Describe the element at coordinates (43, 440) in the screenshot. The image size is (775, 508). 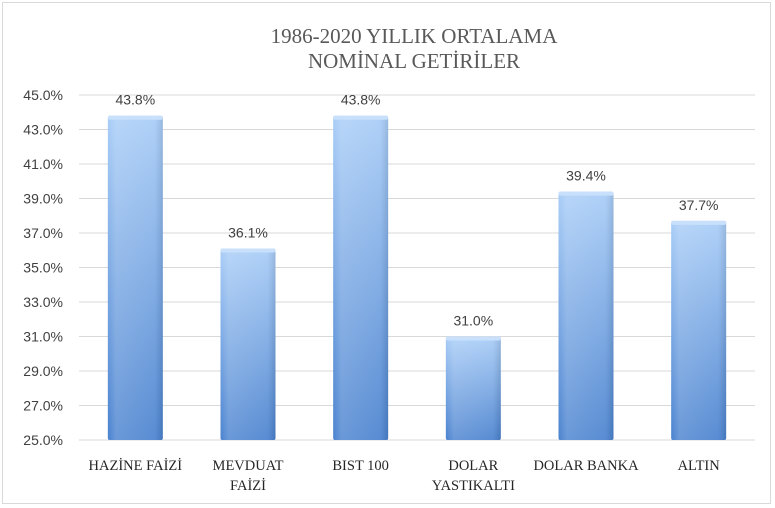
I see `y-tick-label: 25.0%` at that location.